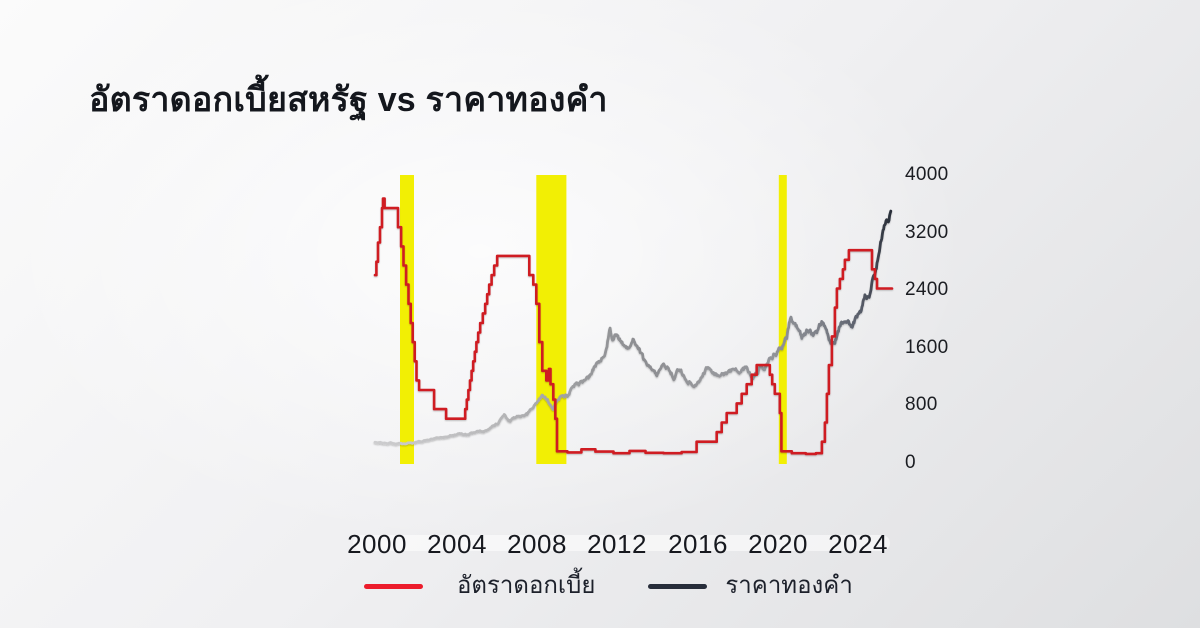  I want to click on y-axis-label-0: 0, so click(910, 462).